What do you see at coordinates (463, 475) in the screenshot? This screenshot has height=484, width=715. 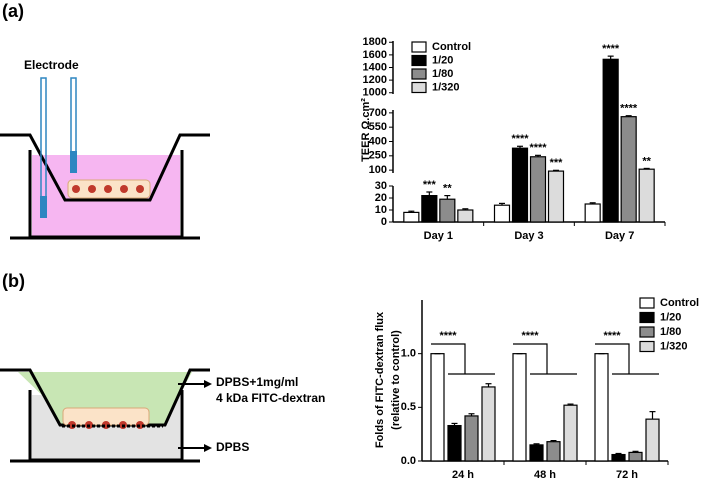 I see `x-tick-label: 24 h` at bounding box center [463, 475].